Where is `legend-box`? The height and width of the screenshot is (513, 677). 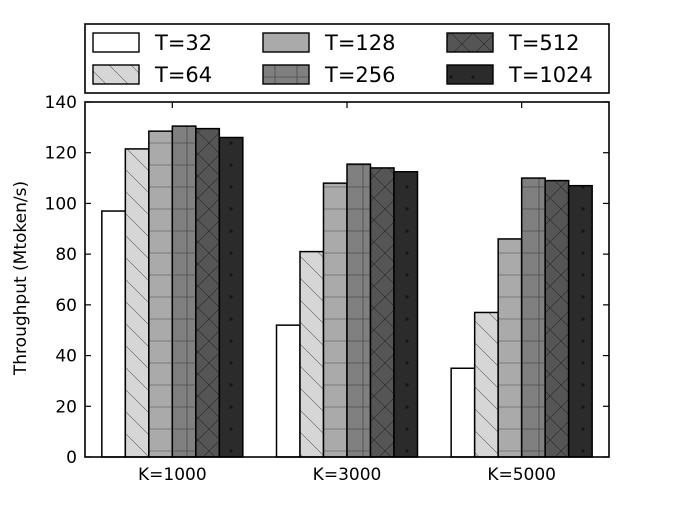 legend-box is located at coordinates (347, 58).